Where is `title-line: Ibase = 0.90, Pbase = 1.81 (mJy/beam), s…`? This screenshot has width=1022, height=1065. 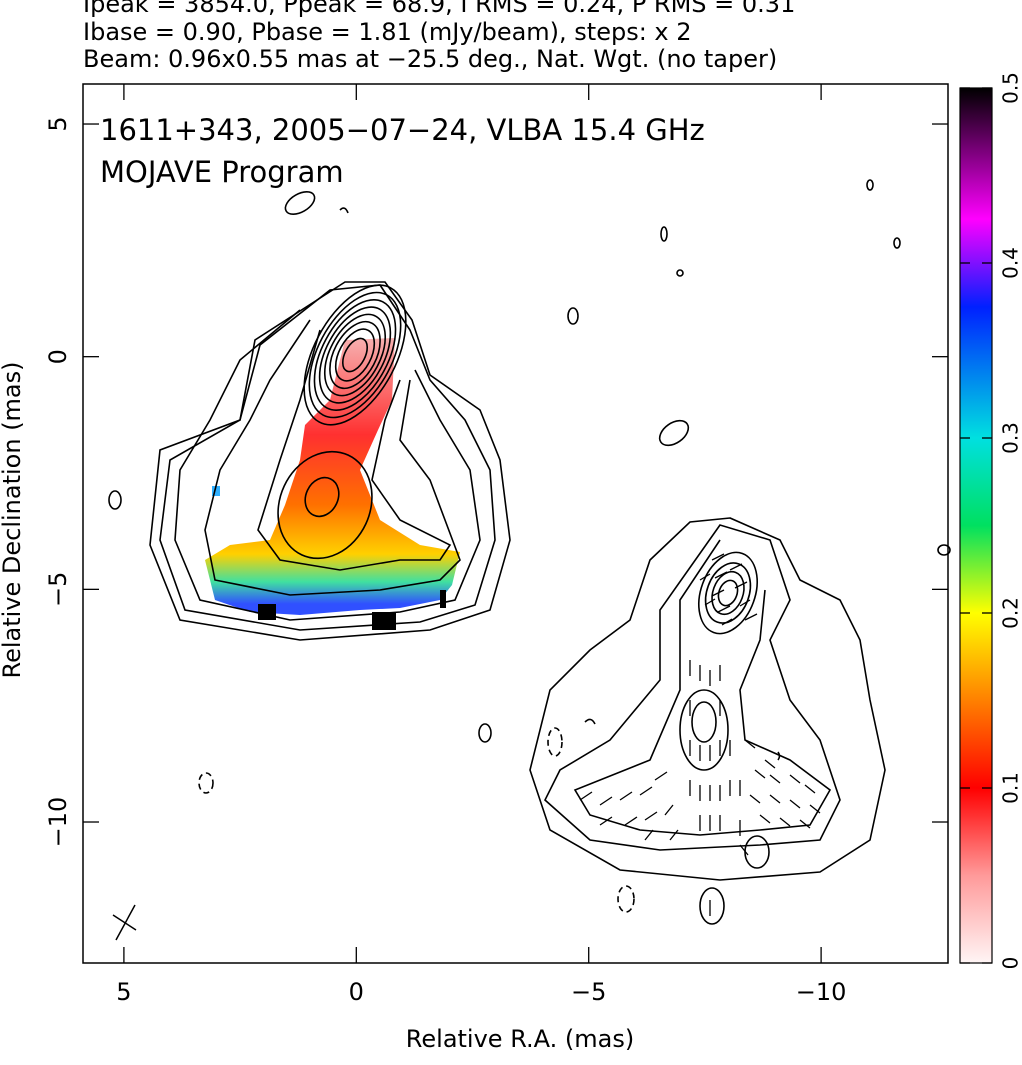
title-line: Ibase = 0.90, Pbase = 1.81 (mJy/beam), s… is located at coordinates (387, 32).